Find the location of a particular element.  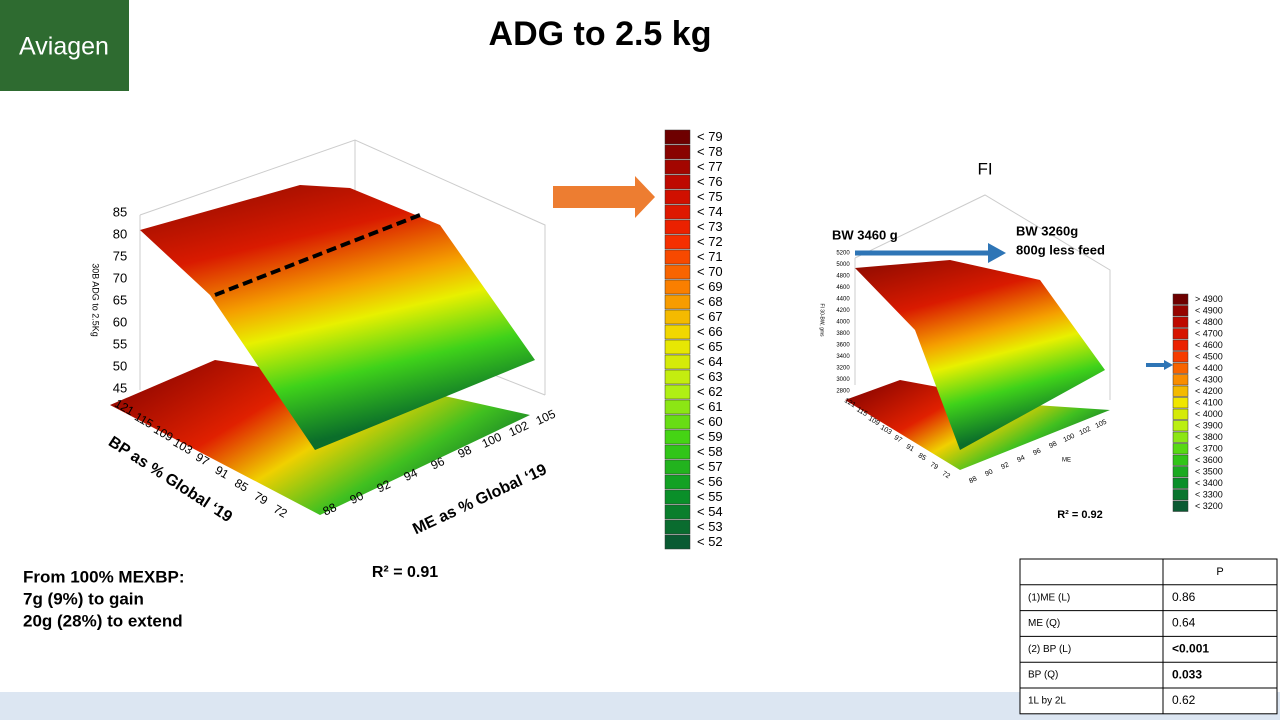

legend-label: < 3600 is located at coordinates (1209, 460).